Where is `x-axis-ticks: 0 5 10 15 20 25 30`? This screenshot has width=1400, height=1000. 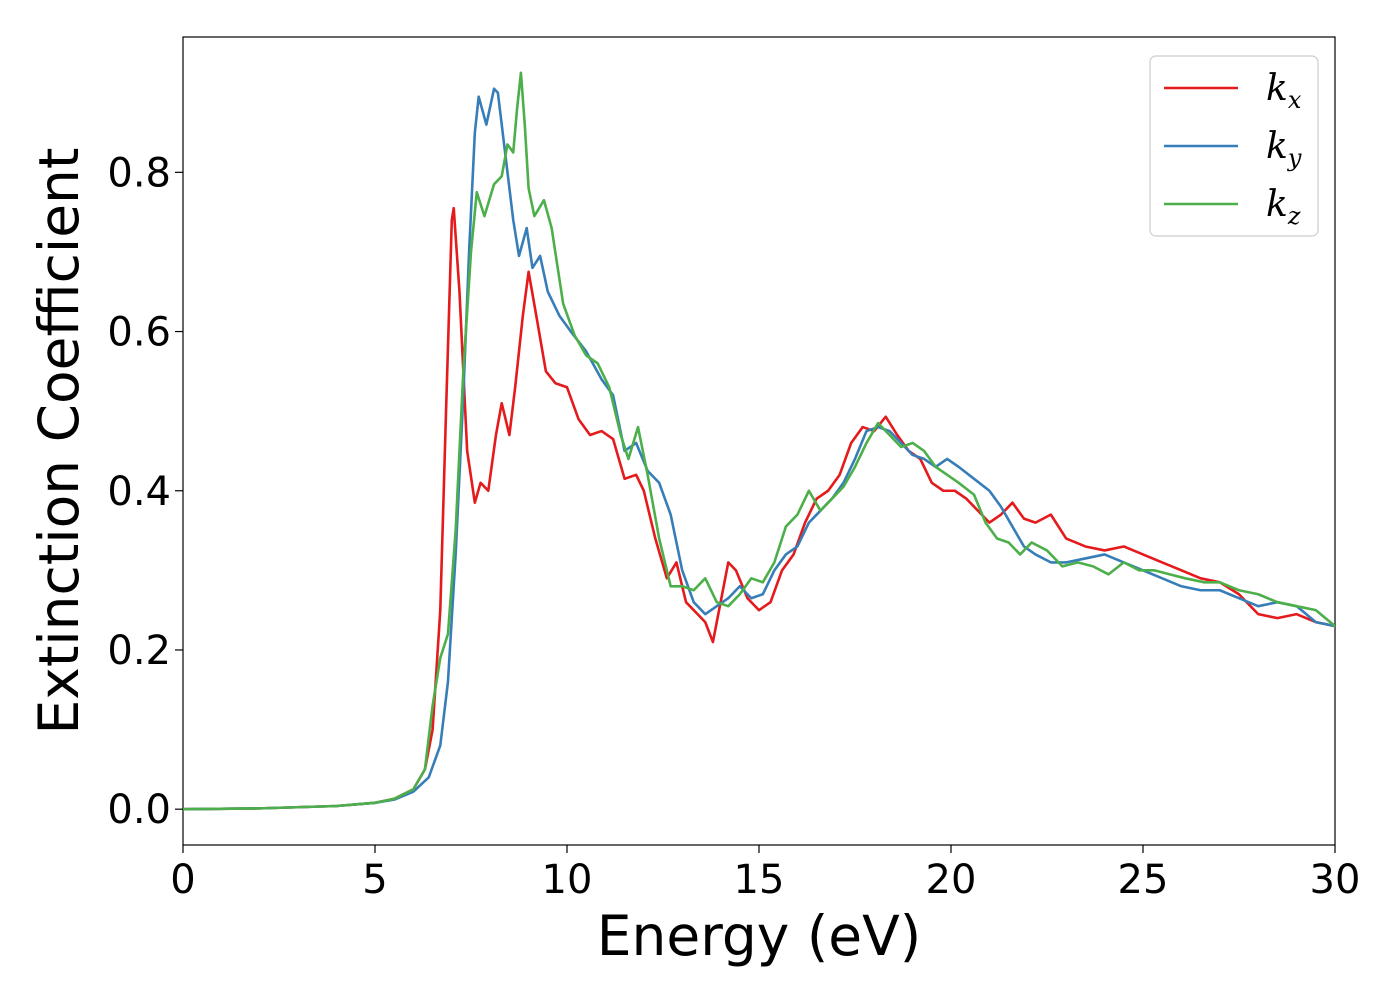
x-axis-ticks: 0 5 10 15 20 25 30 is located at coordinates (765, 874).